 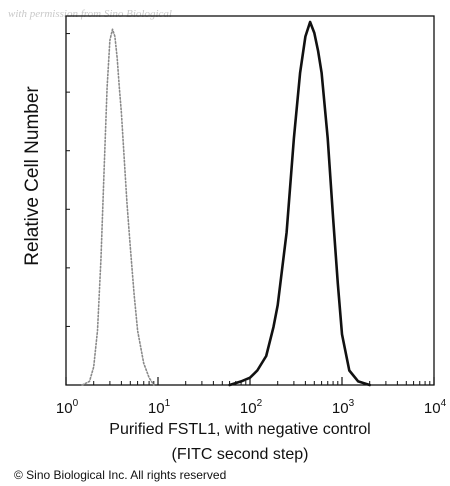 I want to click on x-tick-label-1: 10¹, so click(x=159, y=407).